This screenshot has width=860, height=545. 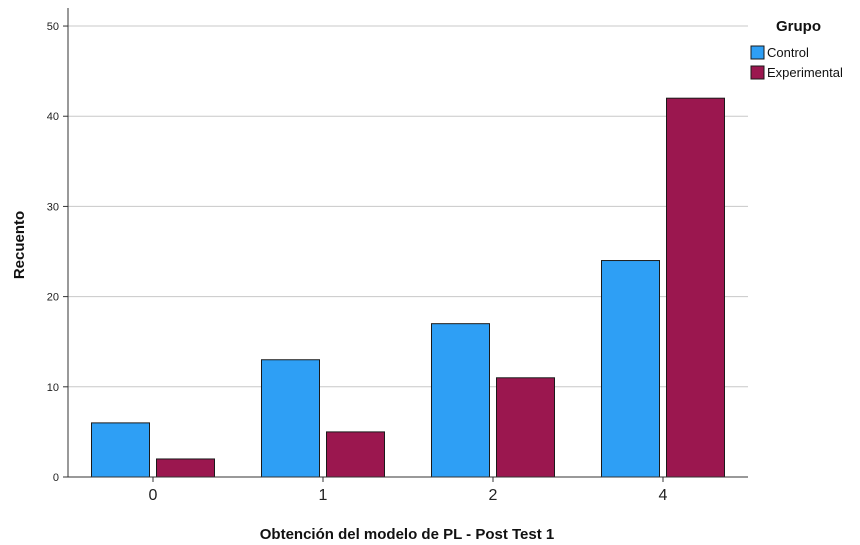 What do you see at coordinates (53, 27) in the screenshot?
I see `y-tick-label: 50` at bounding box center [53, 27].